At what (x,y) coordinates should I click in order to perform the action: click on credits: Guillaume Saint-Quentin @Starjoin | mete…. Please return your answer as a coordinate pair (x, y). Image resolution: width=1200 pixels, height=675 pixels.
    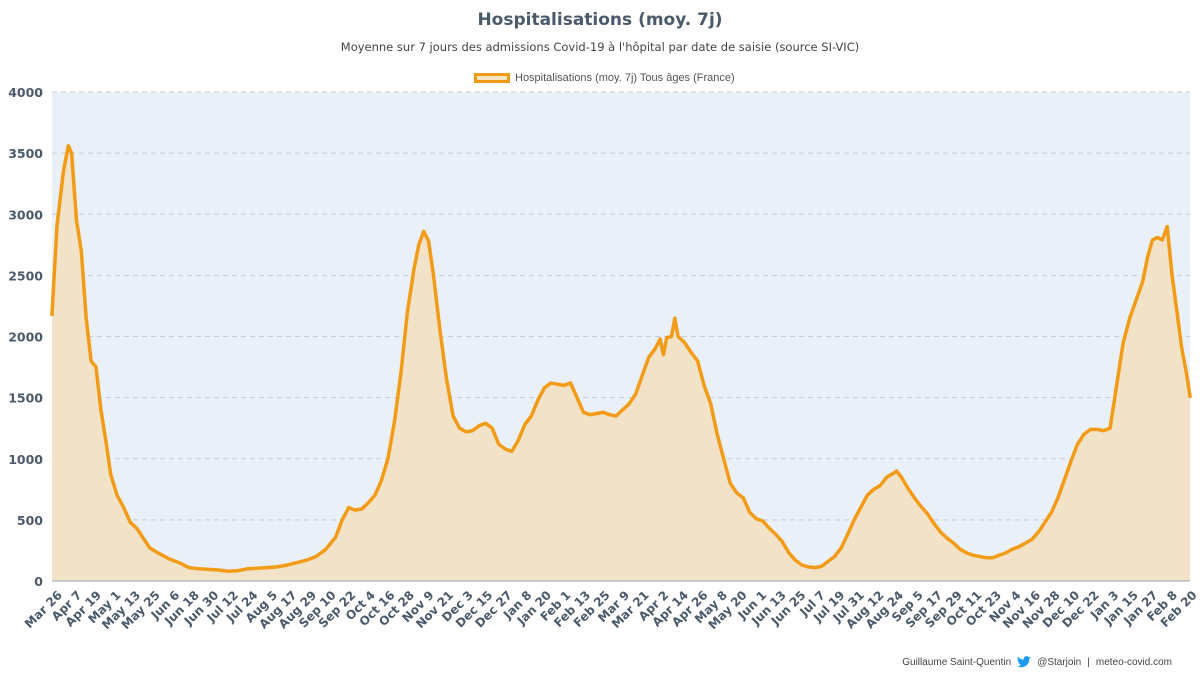
    Looking at the image, I should click on (1037, 662).